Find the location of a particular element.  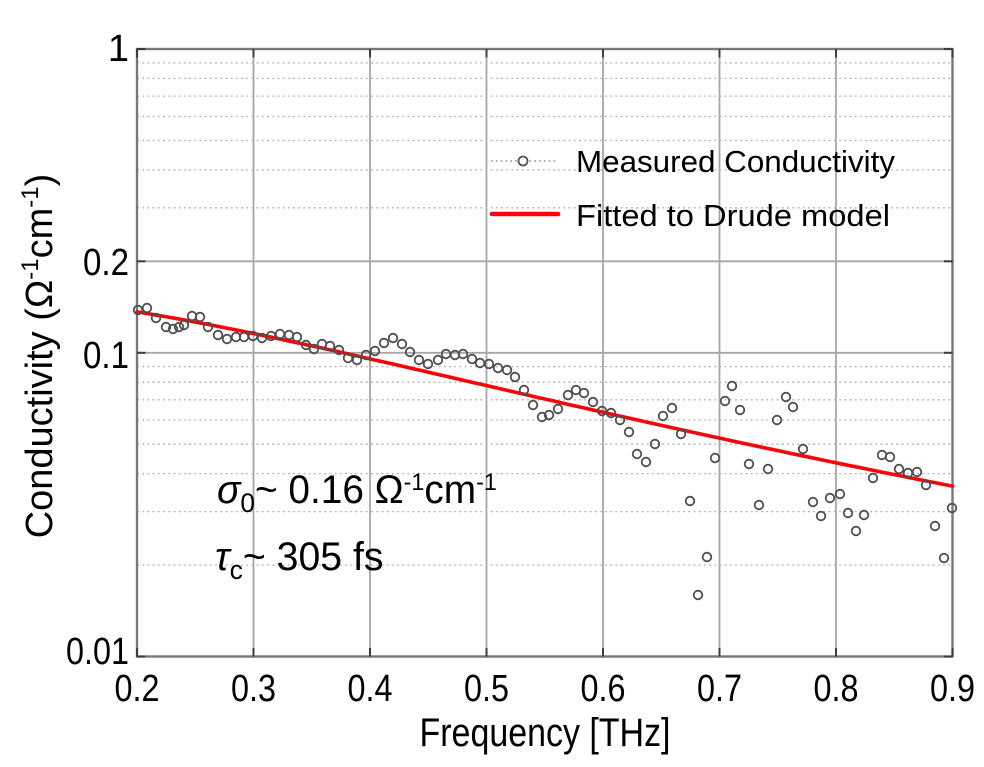

svg-text: 0.9 is located at coordinates (952, 689).